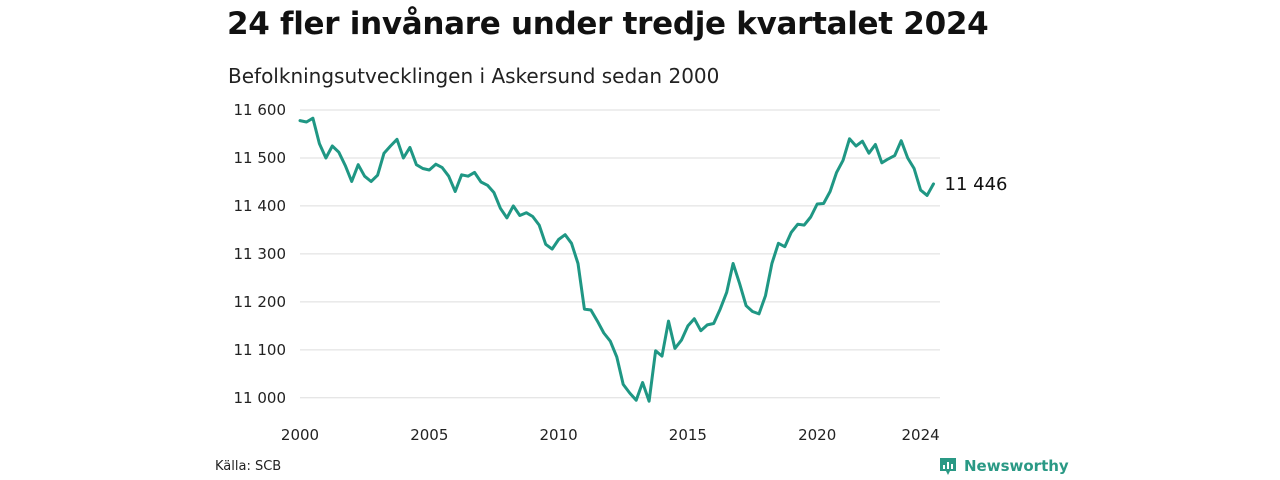  What do you see at coordinates (260, 302) in the screenshot?
I see `y-tick-label: 11 200` at bounding box center [260, 302].